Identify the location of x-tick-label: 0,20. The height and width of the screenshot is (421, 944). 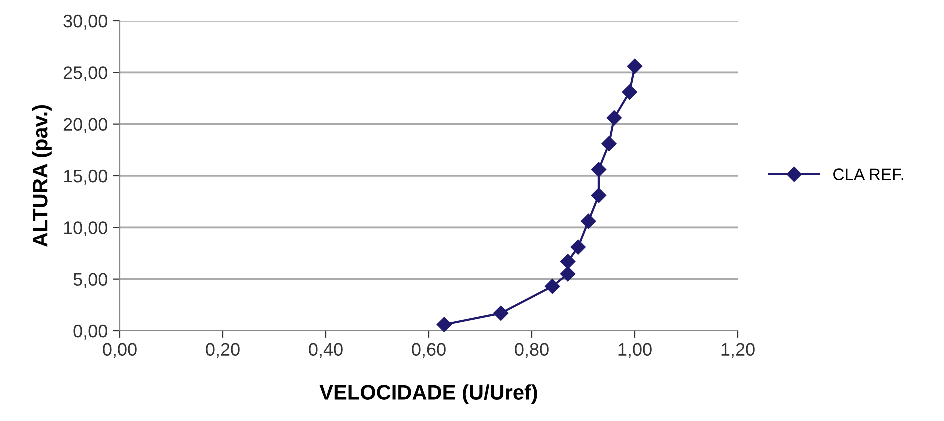
(223, 350).